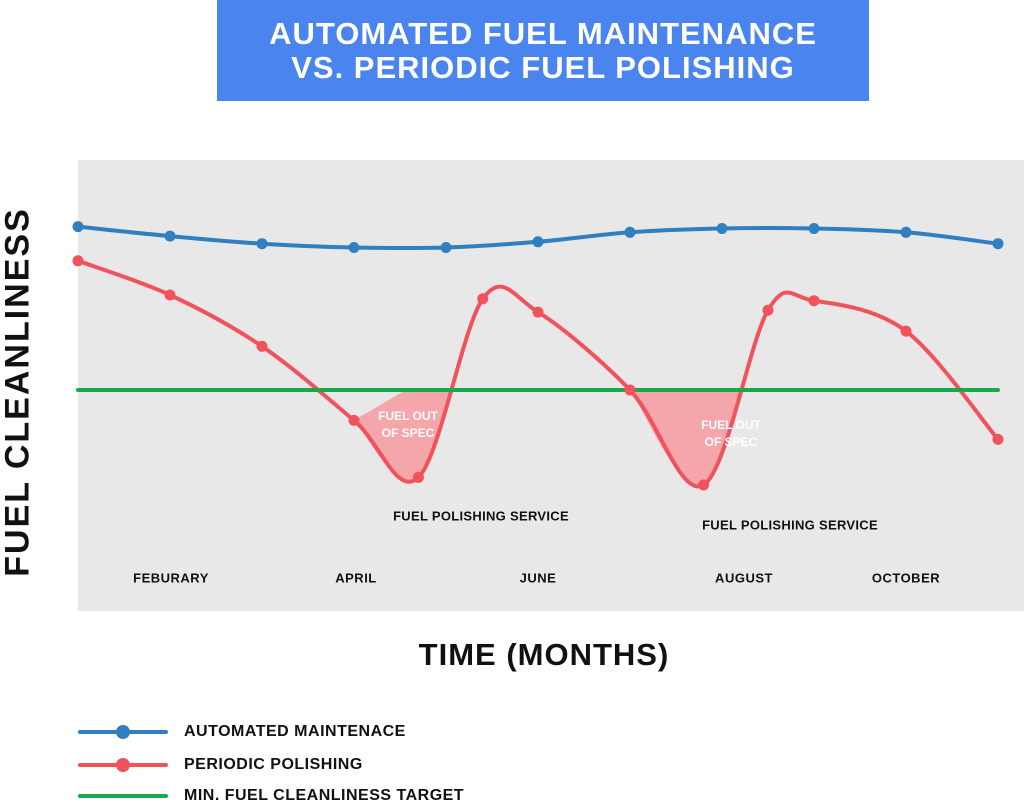 The height and width of the screenshot is (808, 1024). Describe the element at coordinates (324, 795) in the screenshot. I see `legend-label-target: MIN. FUEL CLEANLINESS TARGET` at that location.